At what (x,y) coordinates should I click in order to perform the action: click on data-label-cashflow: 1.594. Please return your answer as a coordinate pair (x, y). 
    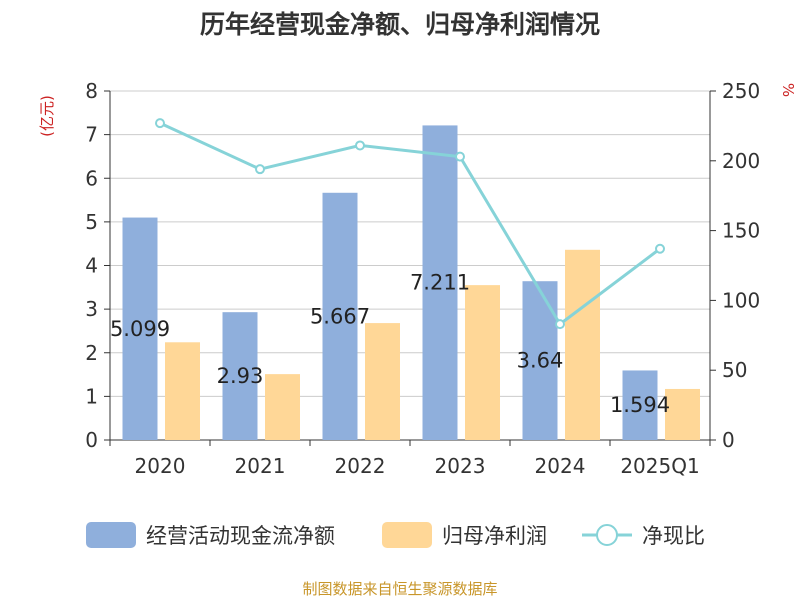
    Looking at the image, I should click on (640, 405).